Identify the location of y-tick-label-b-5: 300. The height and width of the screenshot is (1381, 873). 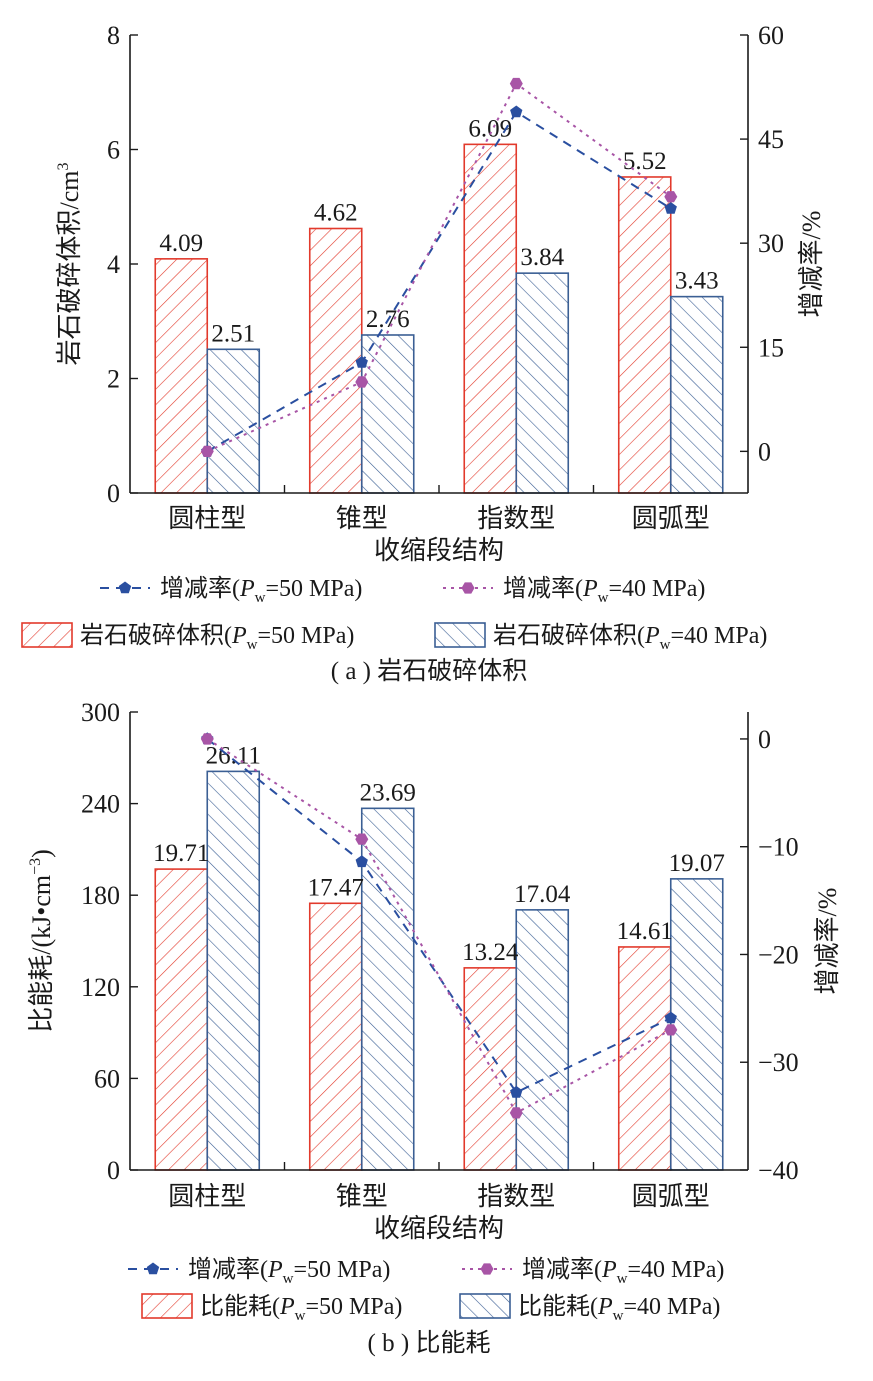
(100, 712).